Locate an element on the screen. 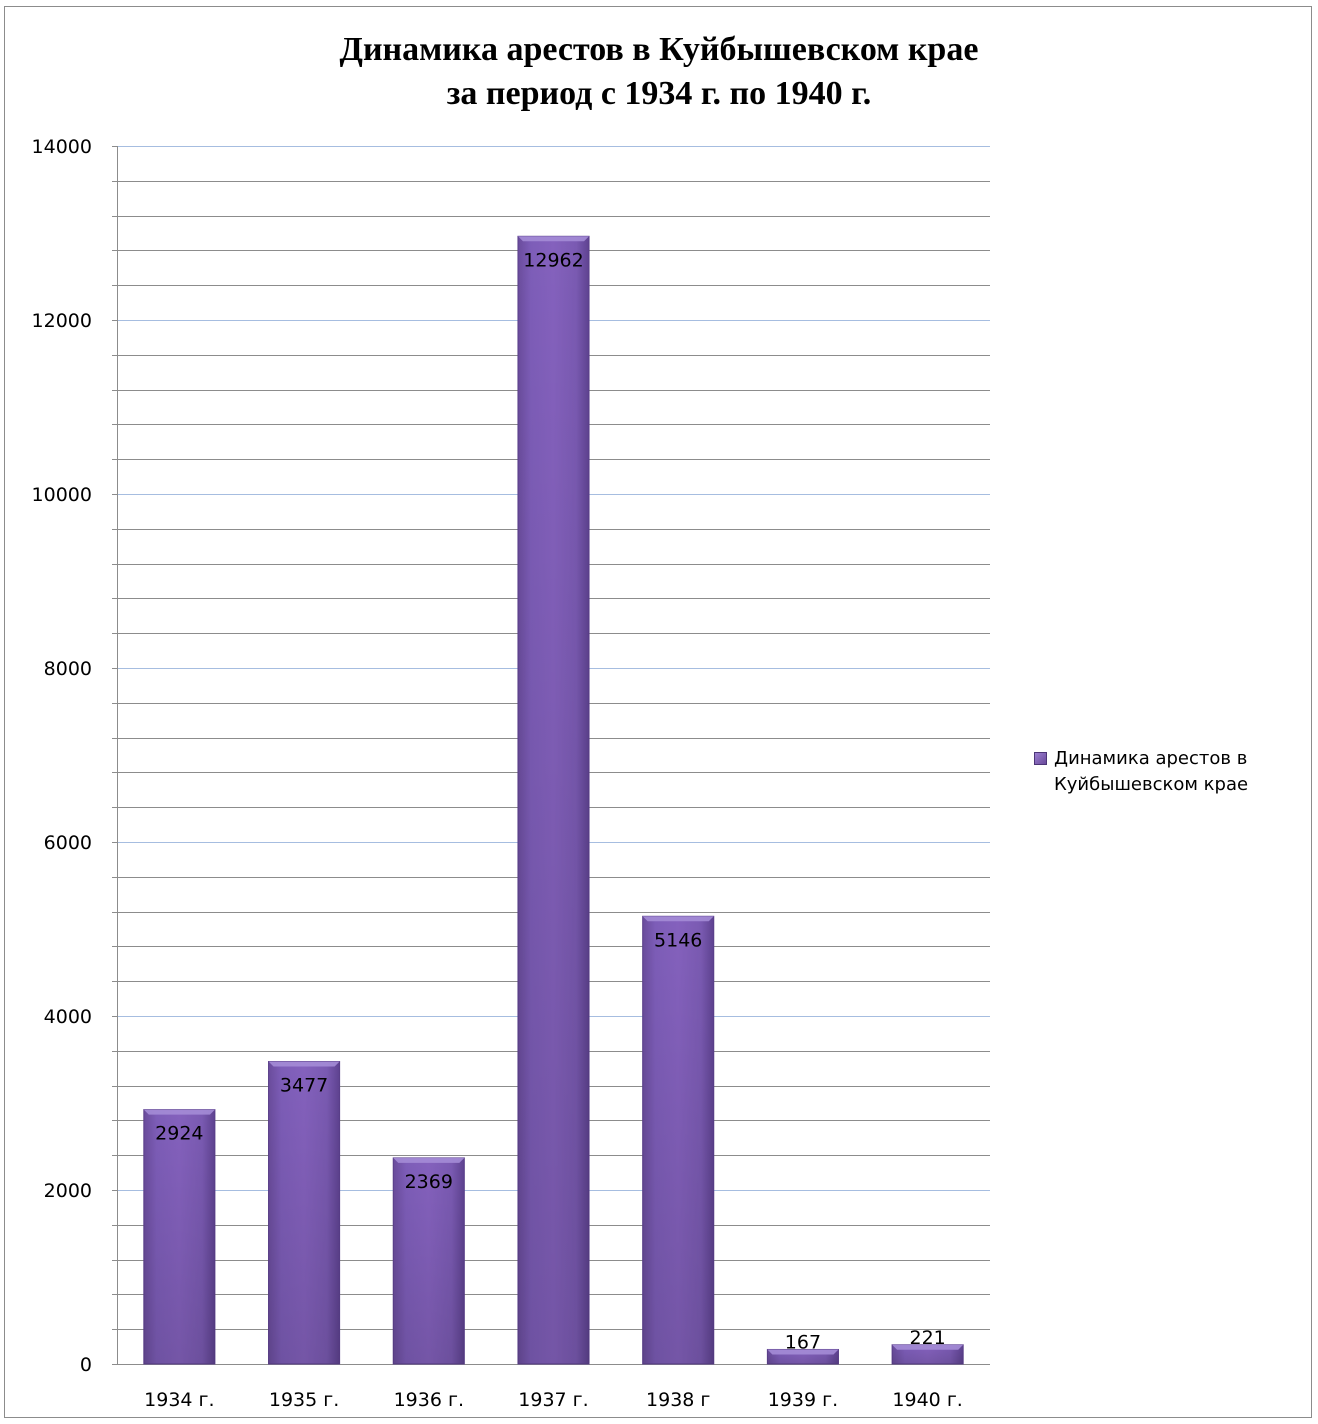 This screenshot has height=1424, width=1318. x-tick-label: 1937 г. is located at coordinates (553, 1400).